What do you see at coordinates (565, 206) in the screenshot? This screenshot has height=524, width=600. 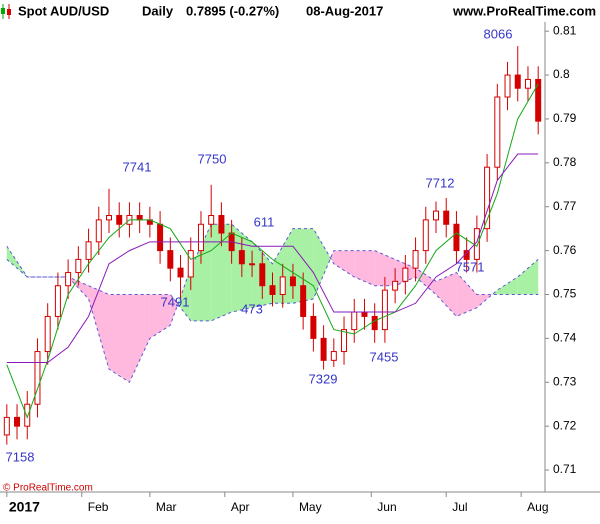 I see `y-tick-label: 0.77` at bounding box center [565, 206].